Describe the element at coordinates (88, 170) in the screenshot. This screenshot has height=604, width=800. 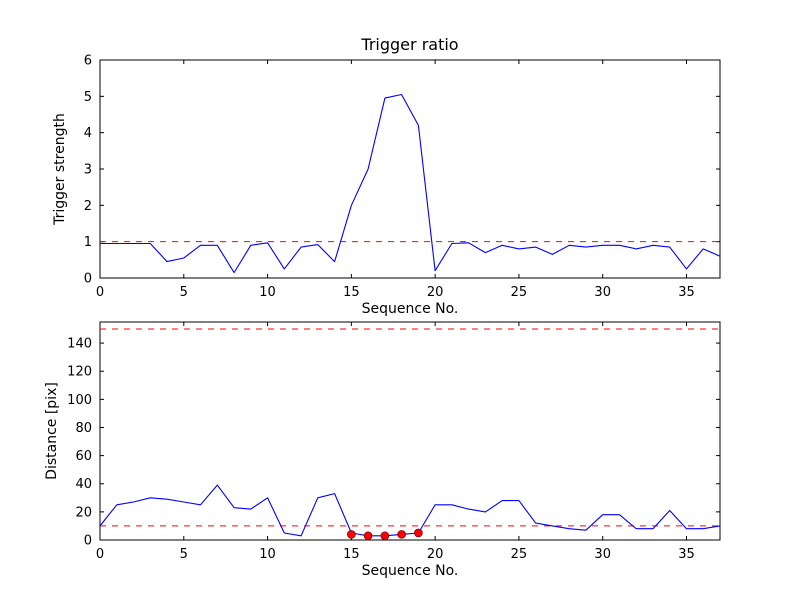
I see `y-tick-label: 3` at that location.